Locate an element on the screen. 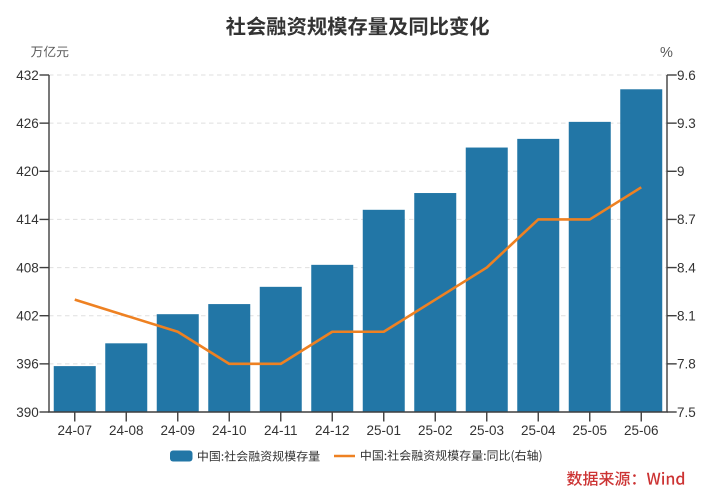  svg-text: 24-11 is located at coordinates (281, 430).